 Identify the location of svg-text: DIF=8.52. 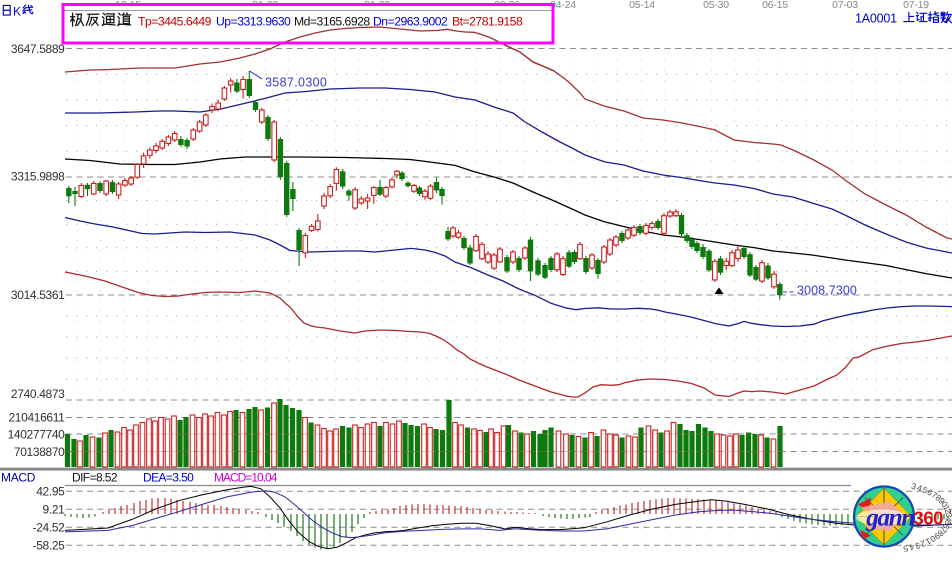
(95, 478).